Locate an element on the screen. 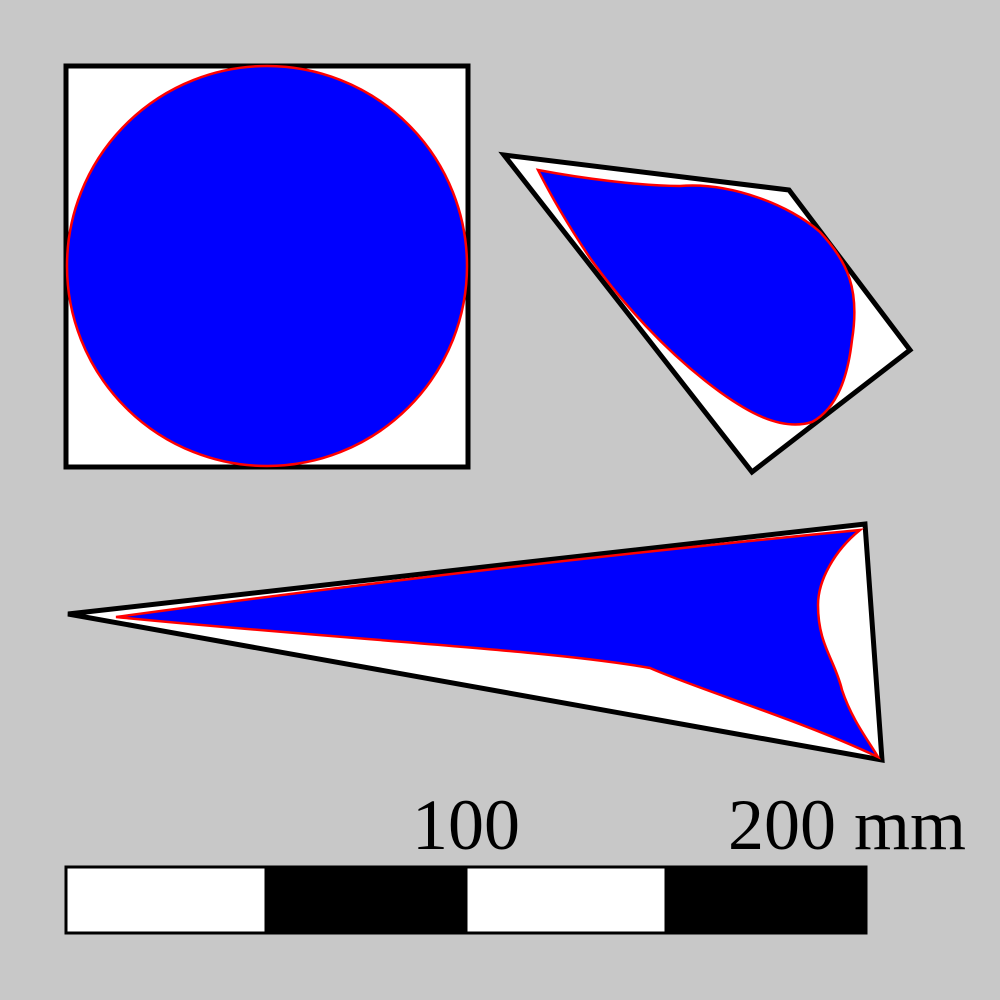  scale-bar: 100 200 mm is located at coordinates (515, 860).